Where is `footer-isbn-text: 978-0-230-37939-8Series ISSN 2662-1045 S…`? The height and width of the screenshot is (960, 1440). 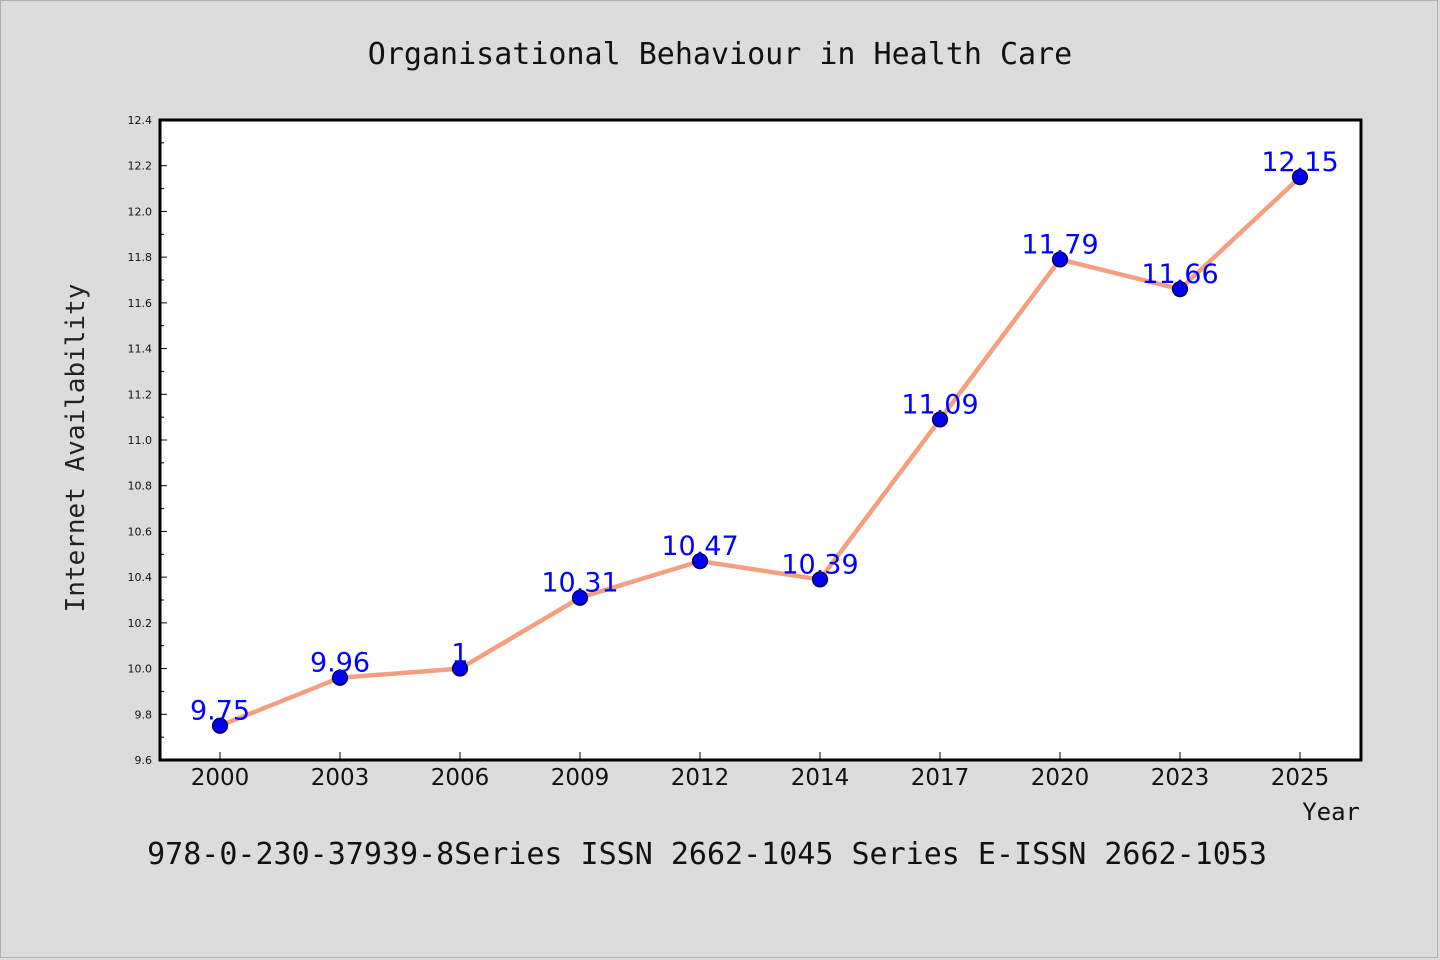 footer-isbn-text: 978-0-230-37939-8Series ISSN 2662-1045 S… is located at coordinates (707, 854).